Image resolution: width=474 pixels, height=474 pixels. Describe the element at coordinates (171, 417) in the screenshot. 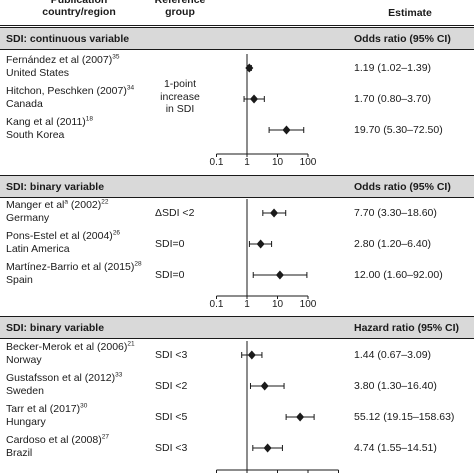

I see `reference-group-label: SDI <5` at that location.